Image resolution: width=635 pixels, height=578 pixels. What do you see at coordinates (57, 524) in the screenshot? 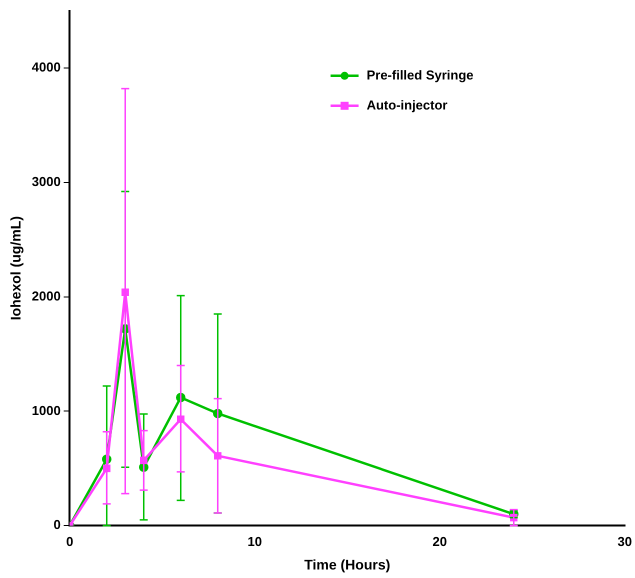
I see `y-tick-label: 0` at bounding box center [57, 524].